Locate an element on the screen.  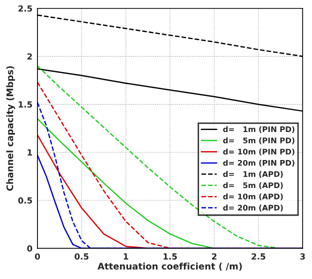
x-tick-label: 1.5 is located at coordinates (170, 256).